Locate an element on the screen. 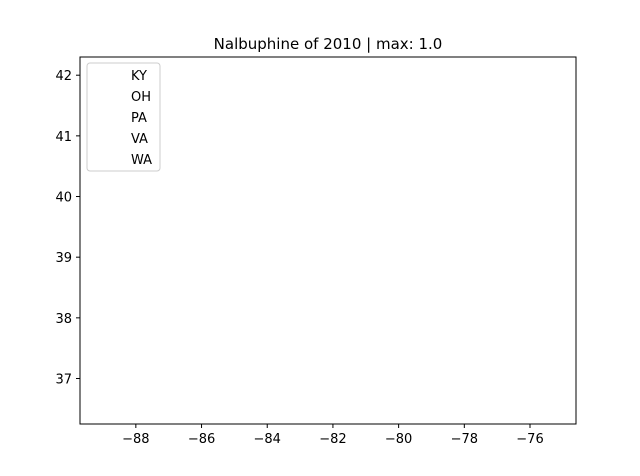 The width and height of the screenshot is (640, 476). legend-entry-label: PA is located at coordinates (139, 118).